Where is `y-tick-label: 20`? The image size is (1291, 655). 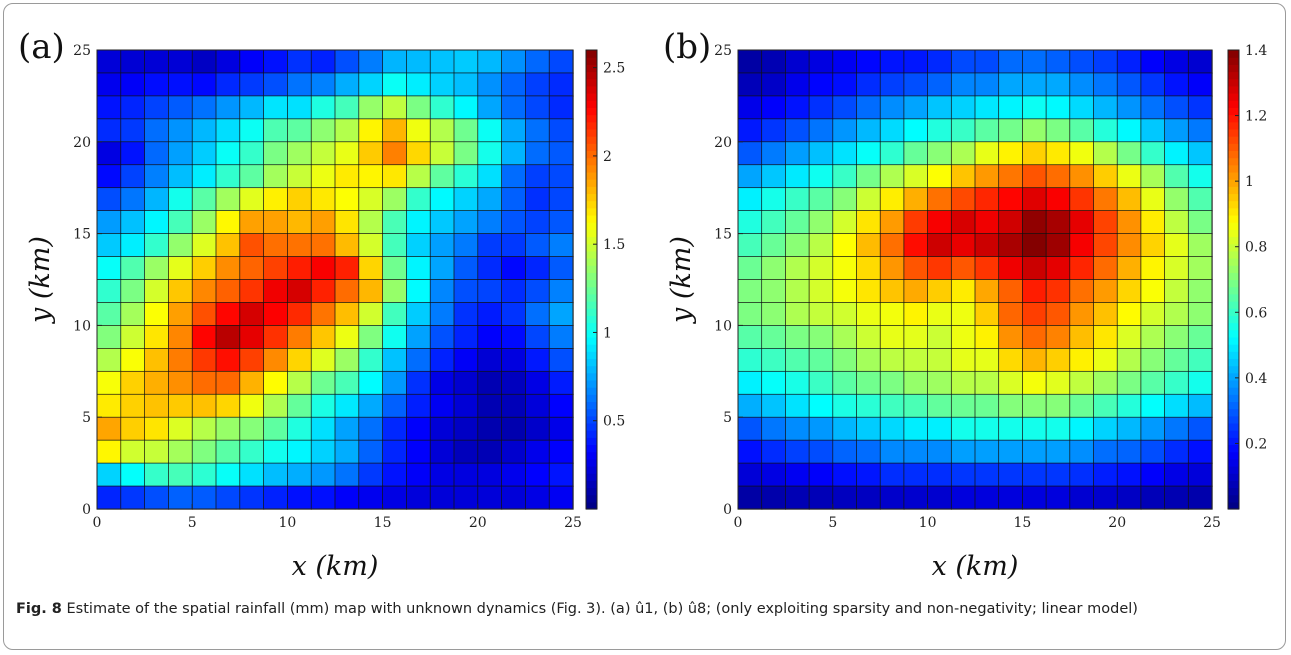
y-tick-label: 20 is located at coordinates (723, 143).